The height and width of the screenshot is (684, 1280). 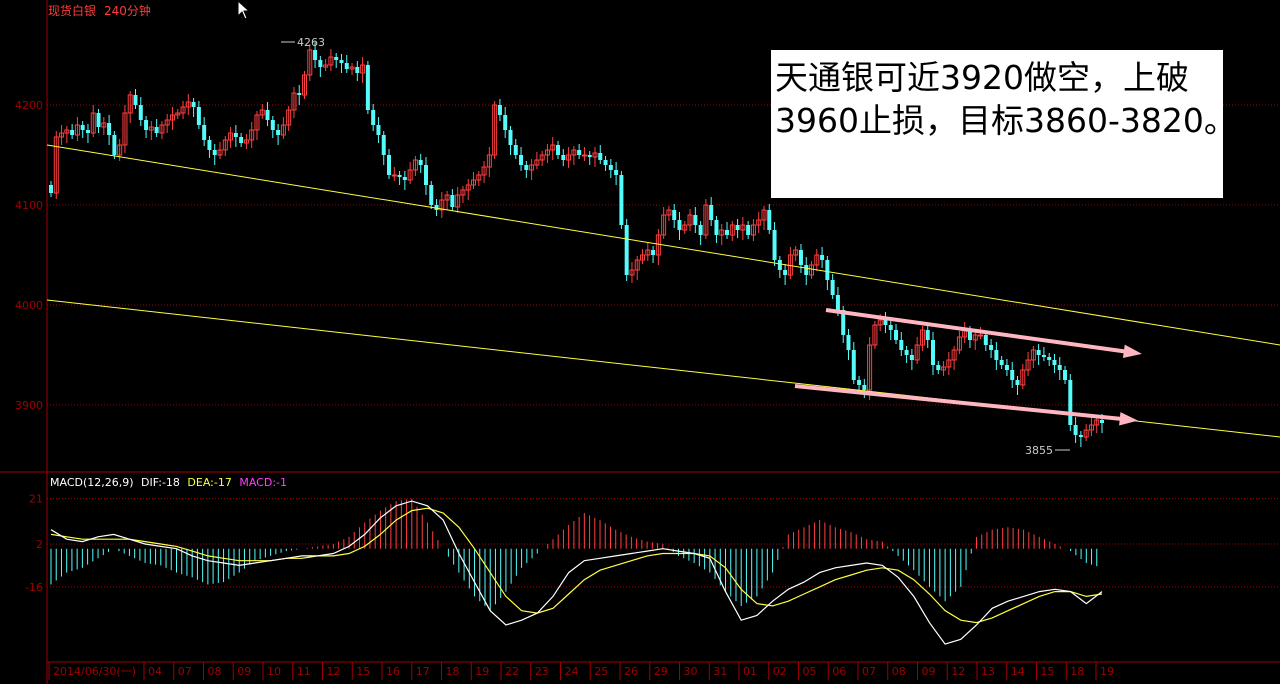 What do you see at coordinates (982, 77) in the screenshot?
I see `analysis-line-1: 天通银可近3920做空，上破` at bounding box center [982, 77].